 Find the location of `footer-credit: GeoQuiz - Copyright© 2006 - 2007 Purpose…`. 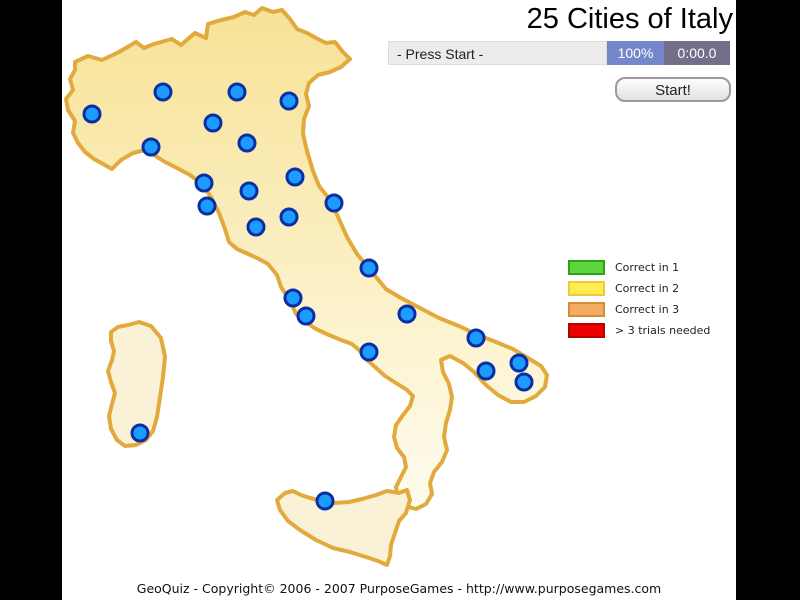

footer-credit: GeoQuiz - Copyright© 2006 - 2007 Purpose… is located at coordinates (399, 588).